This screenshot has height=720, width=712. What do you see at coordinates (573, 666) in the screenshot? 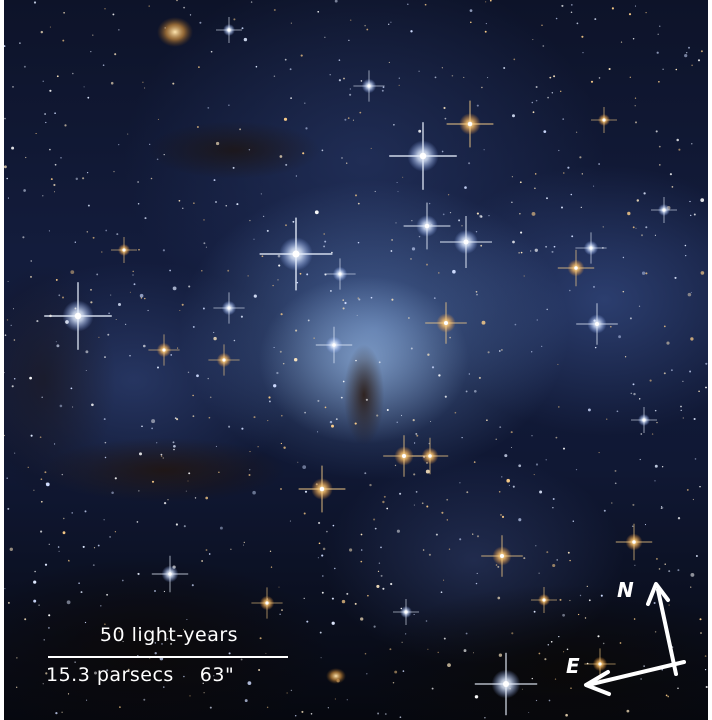
I see `east-label: E` at bounding box center [573, 666].